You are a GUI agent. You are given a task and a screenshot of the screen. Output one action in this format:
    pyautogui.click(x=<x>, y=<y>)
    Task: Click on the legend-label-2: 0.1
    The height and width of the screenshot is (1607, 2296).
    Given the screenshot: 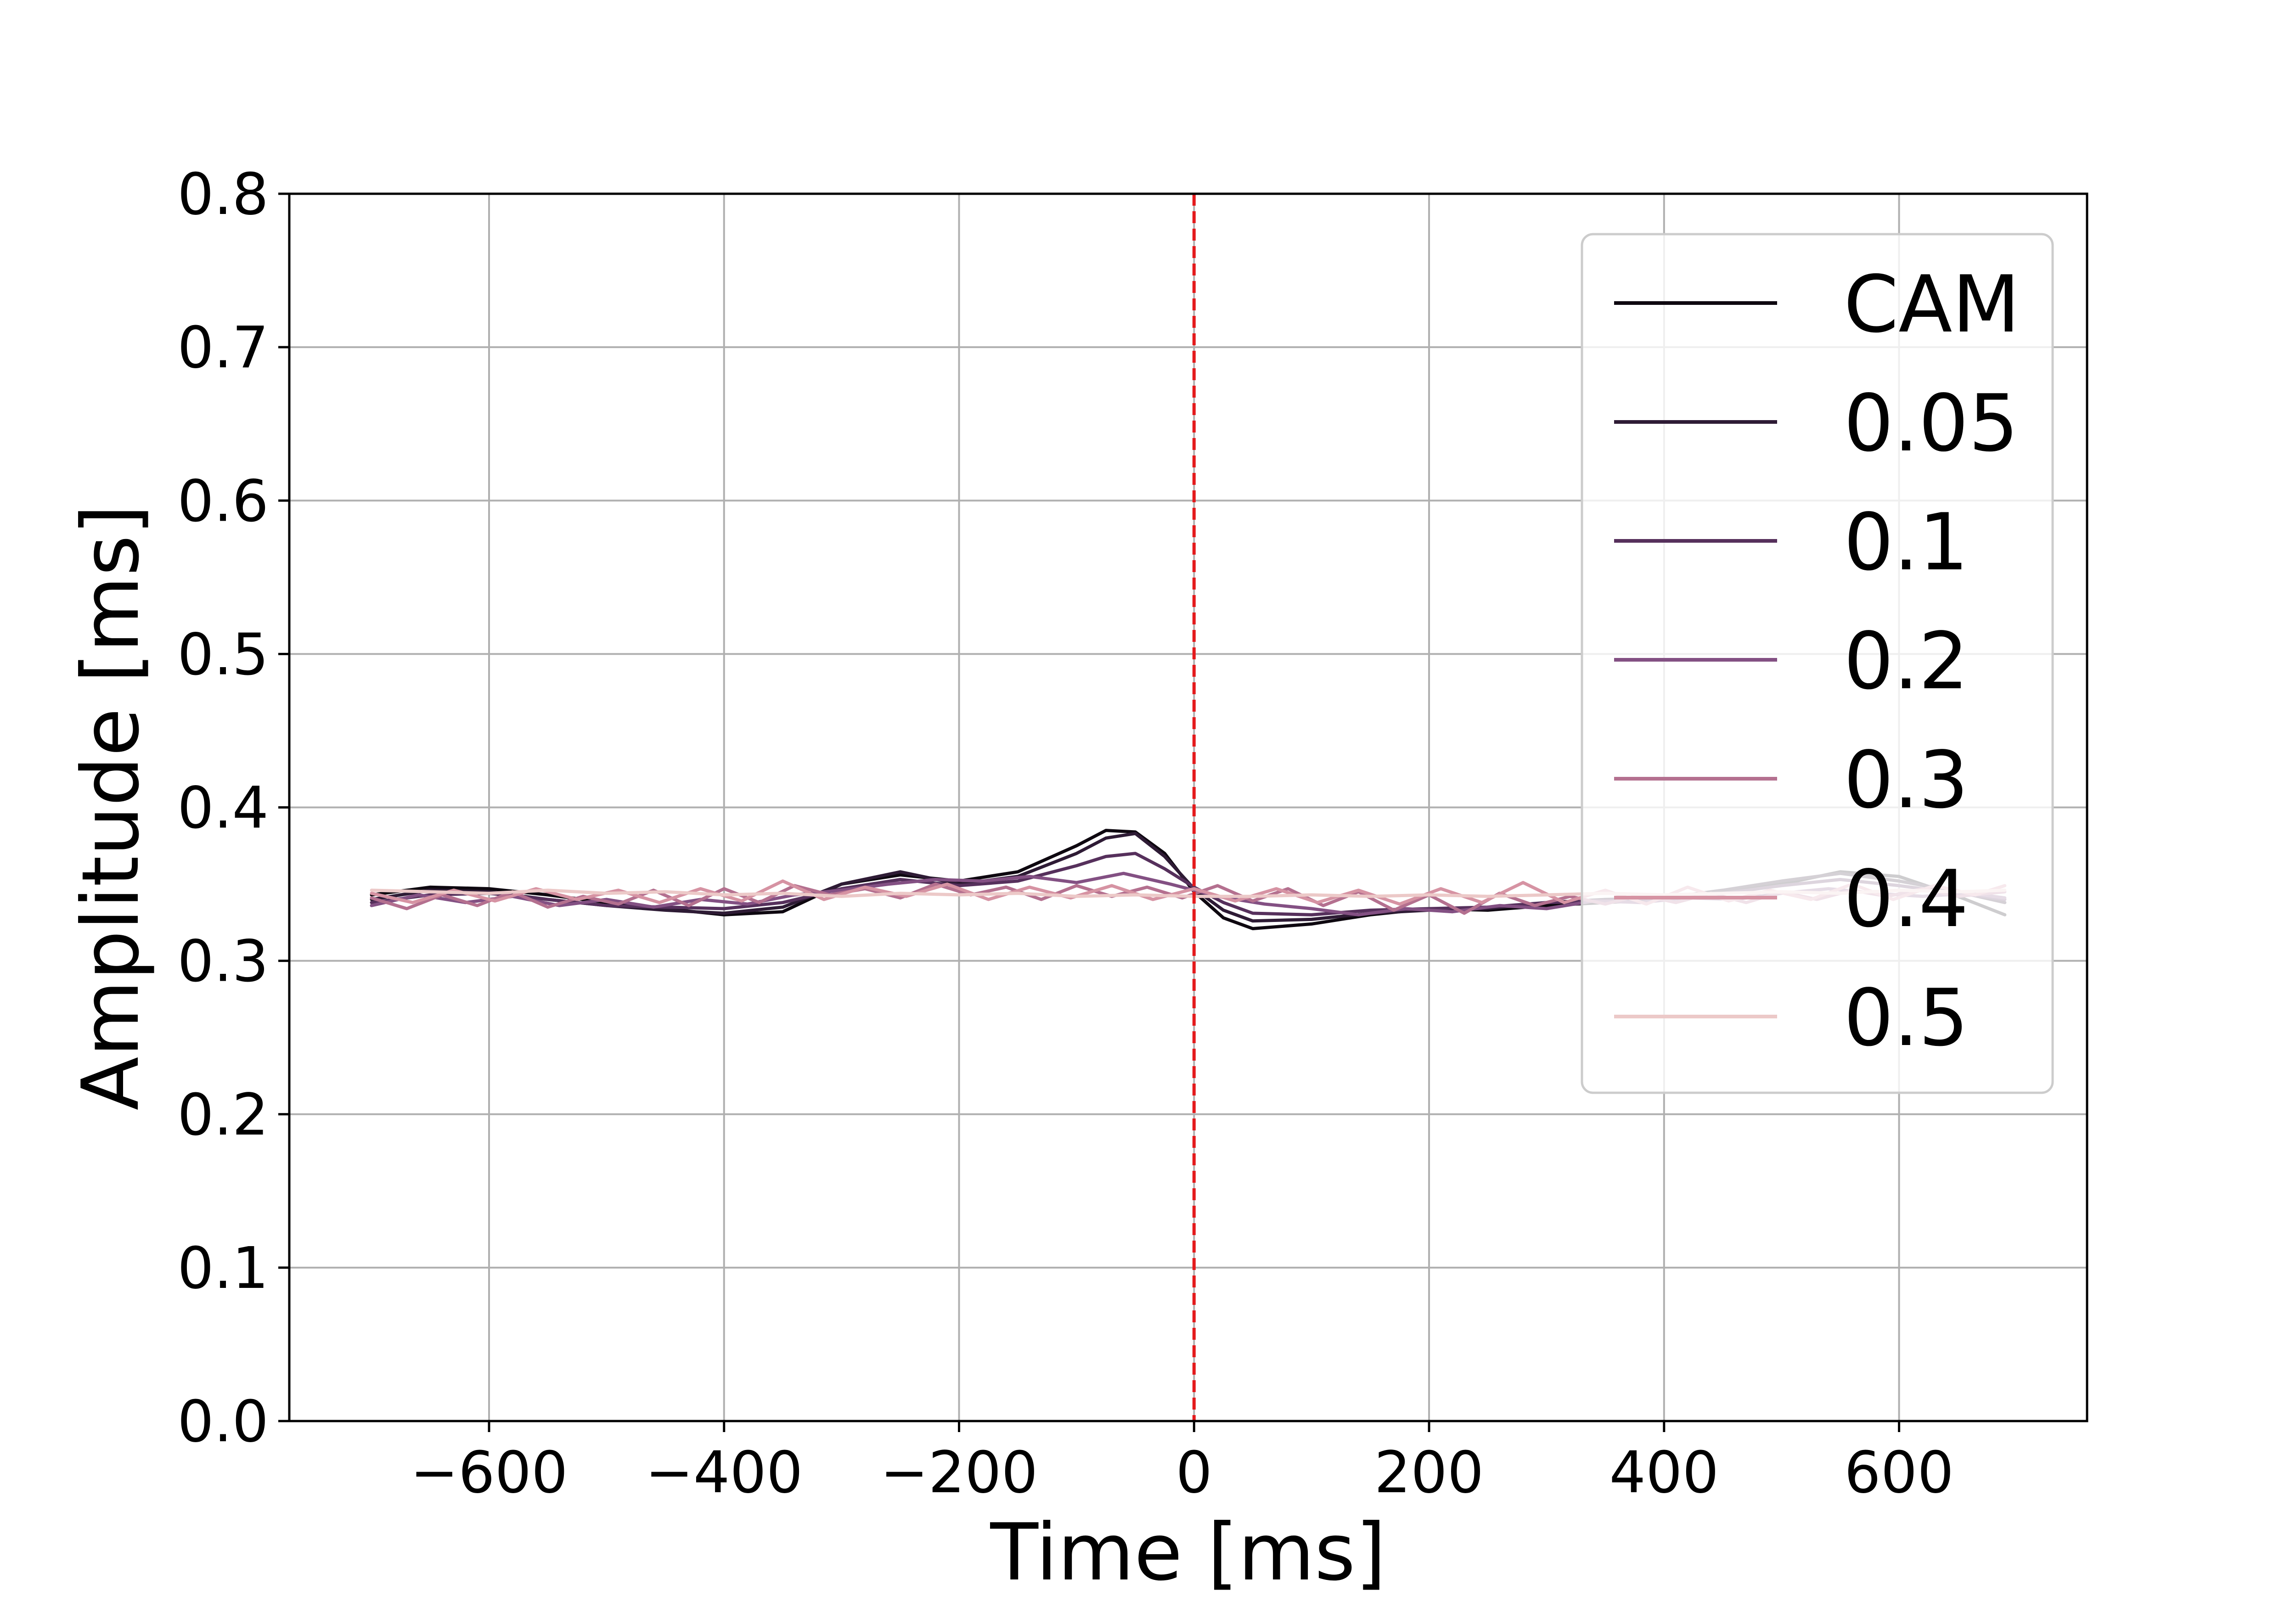 What is the action you would take?
    pyautogui.click(x=1907, y=542)
    